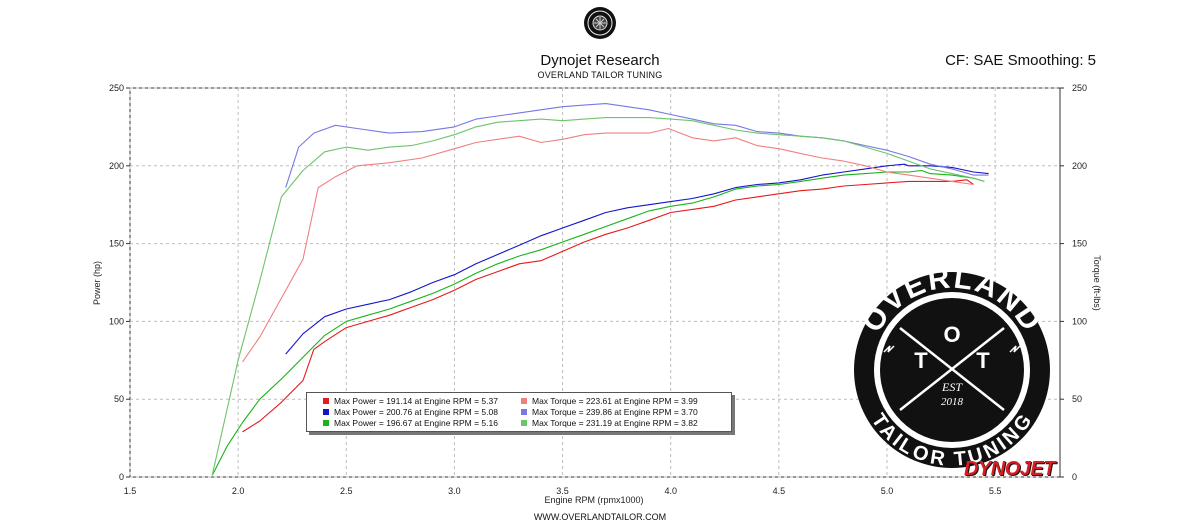 Image resolution: width=1200 pixels, height=522 pixels. Describe the element at coordinates (346, 491) in the screenshot. I see `x-tick-label: 2.5` at that location.